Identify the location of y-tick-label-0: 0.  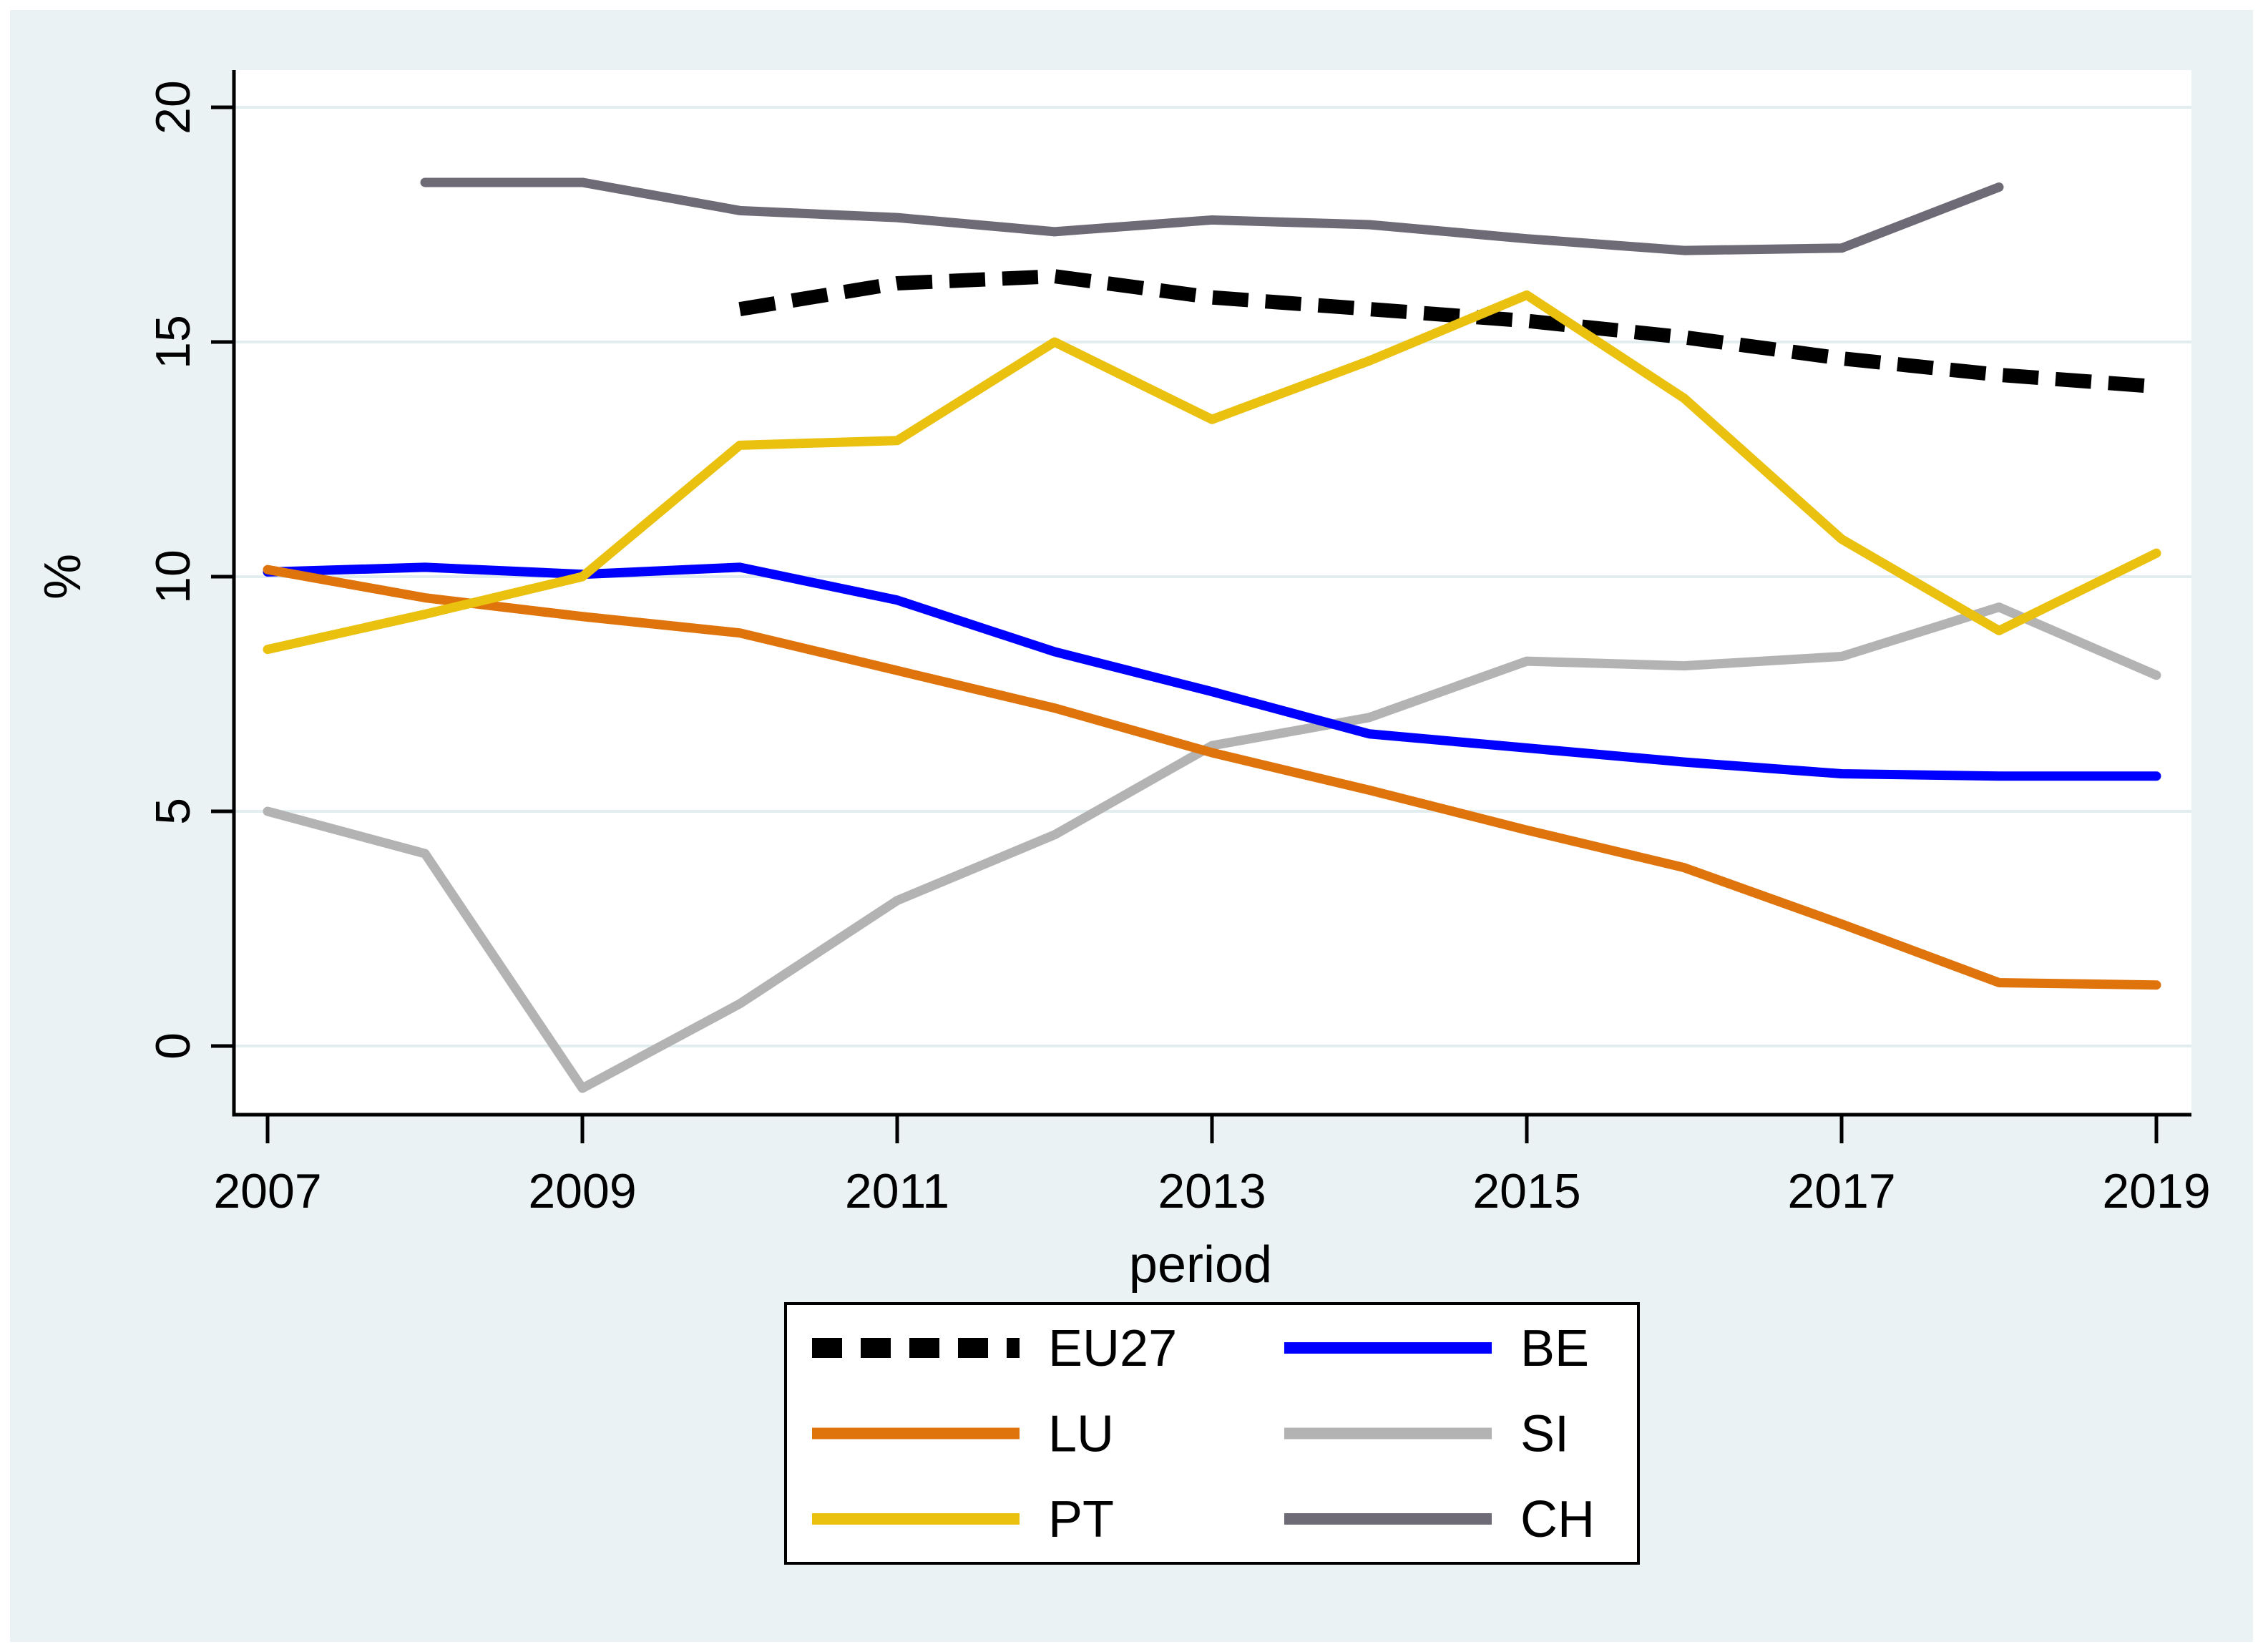
(173, 1046).